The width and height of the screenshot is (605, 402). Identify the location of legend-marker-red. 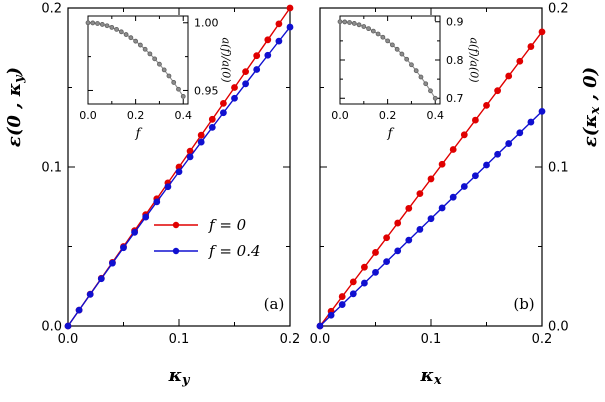
(176, 225).